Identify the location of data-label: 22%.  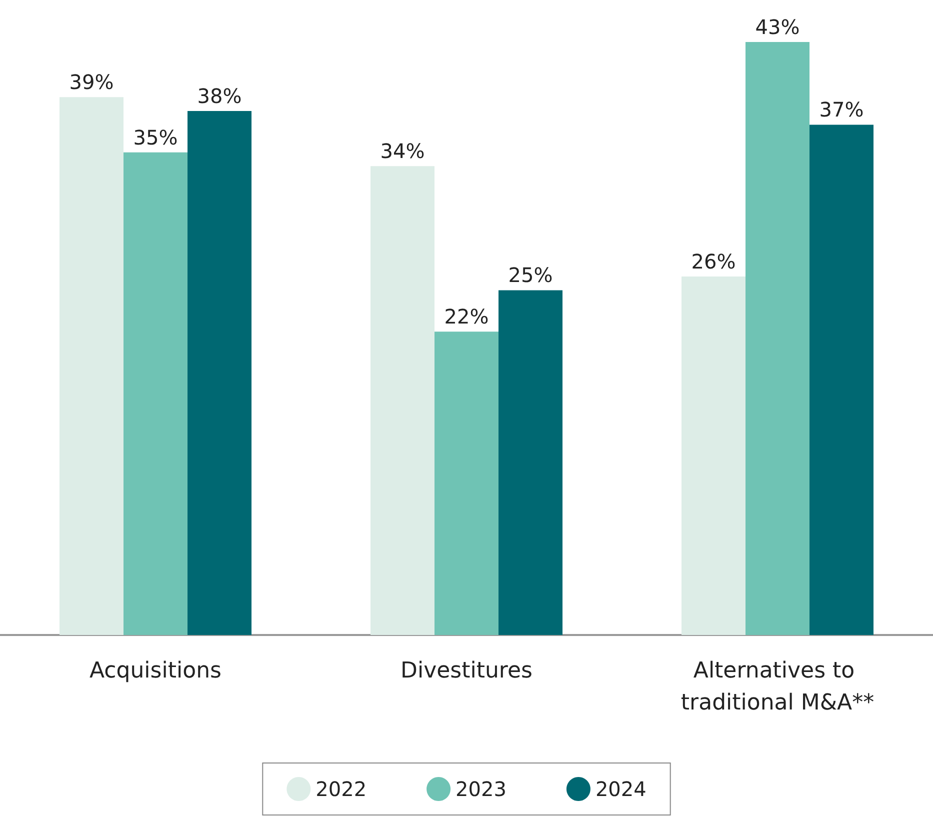
(466, 316).